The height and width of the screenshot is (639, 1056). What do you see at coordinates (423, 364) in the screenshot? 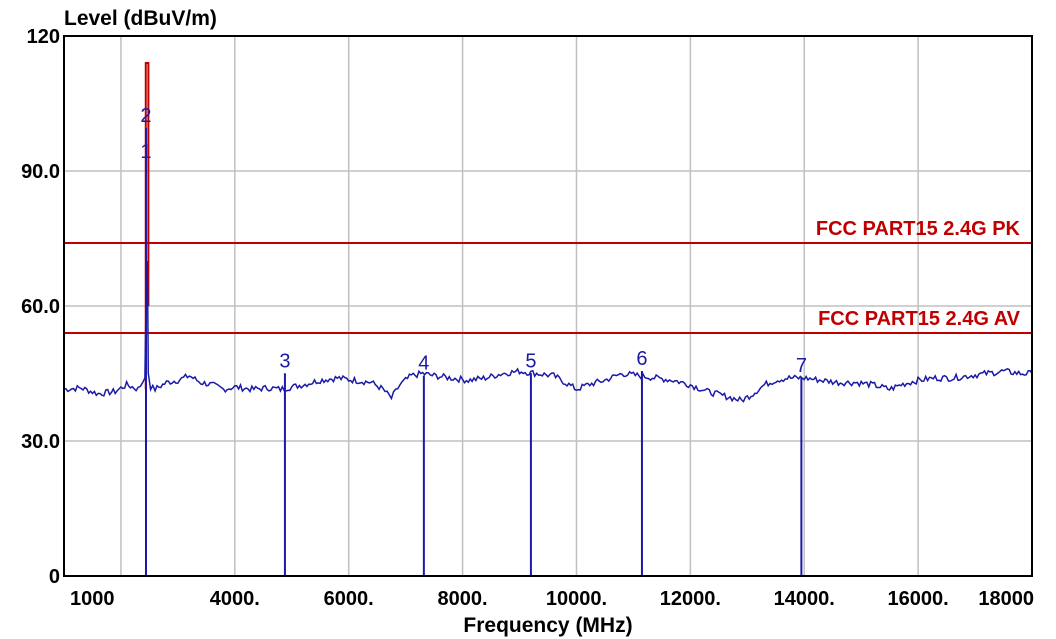
I see `marker-label: 4` at bounding box center [423, 364].